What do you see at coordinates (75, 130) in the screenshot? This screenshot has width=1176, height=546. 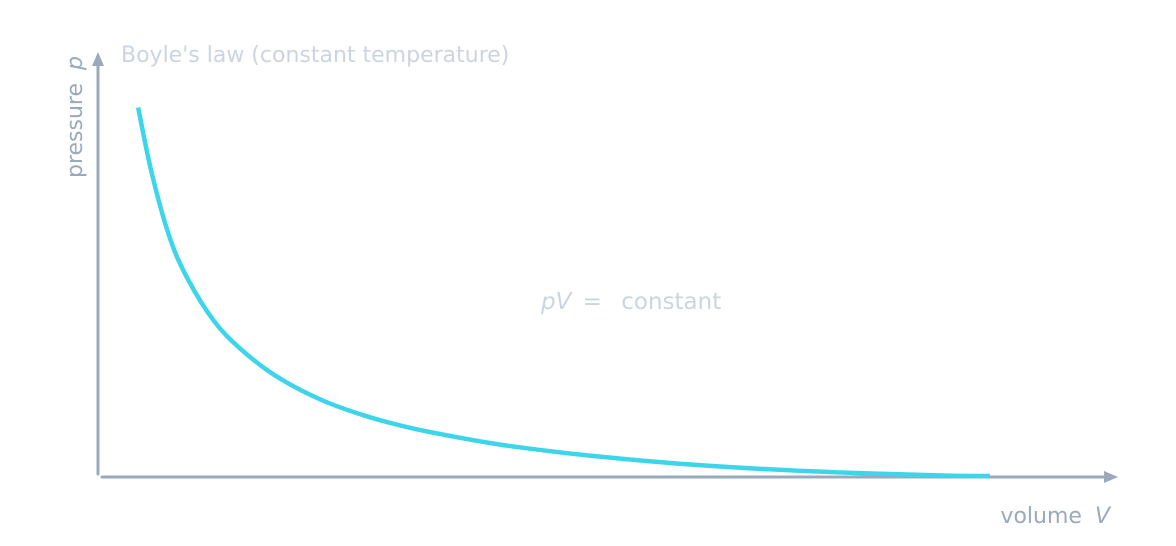 I see `y-axis-label-text: pressure` at bounding box center [75, 130].